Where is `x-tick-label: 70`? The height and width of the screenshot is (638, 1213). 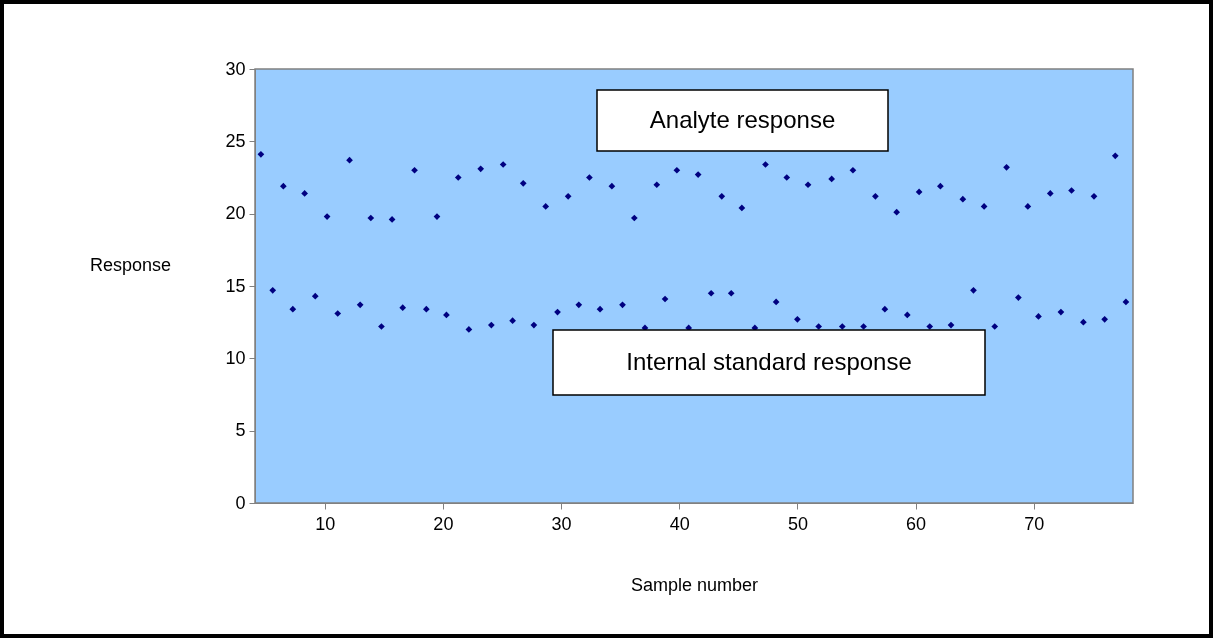 x-tick-label: 70 is located at coordinates (1034, 523).